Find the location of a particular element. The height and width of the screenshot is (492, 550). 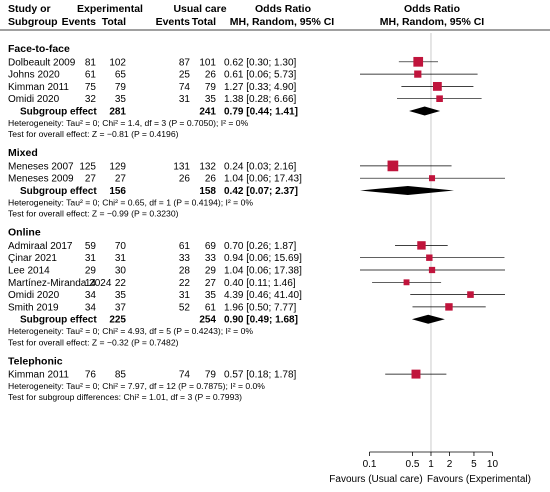

study-name: Admiraal 2017 is located at coordinates (40, 246).